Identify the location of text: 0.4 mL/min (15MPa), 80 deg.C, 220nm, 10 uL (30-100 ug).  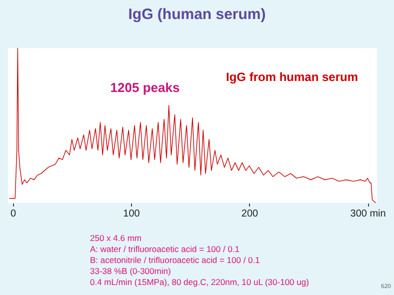
(200, 282).